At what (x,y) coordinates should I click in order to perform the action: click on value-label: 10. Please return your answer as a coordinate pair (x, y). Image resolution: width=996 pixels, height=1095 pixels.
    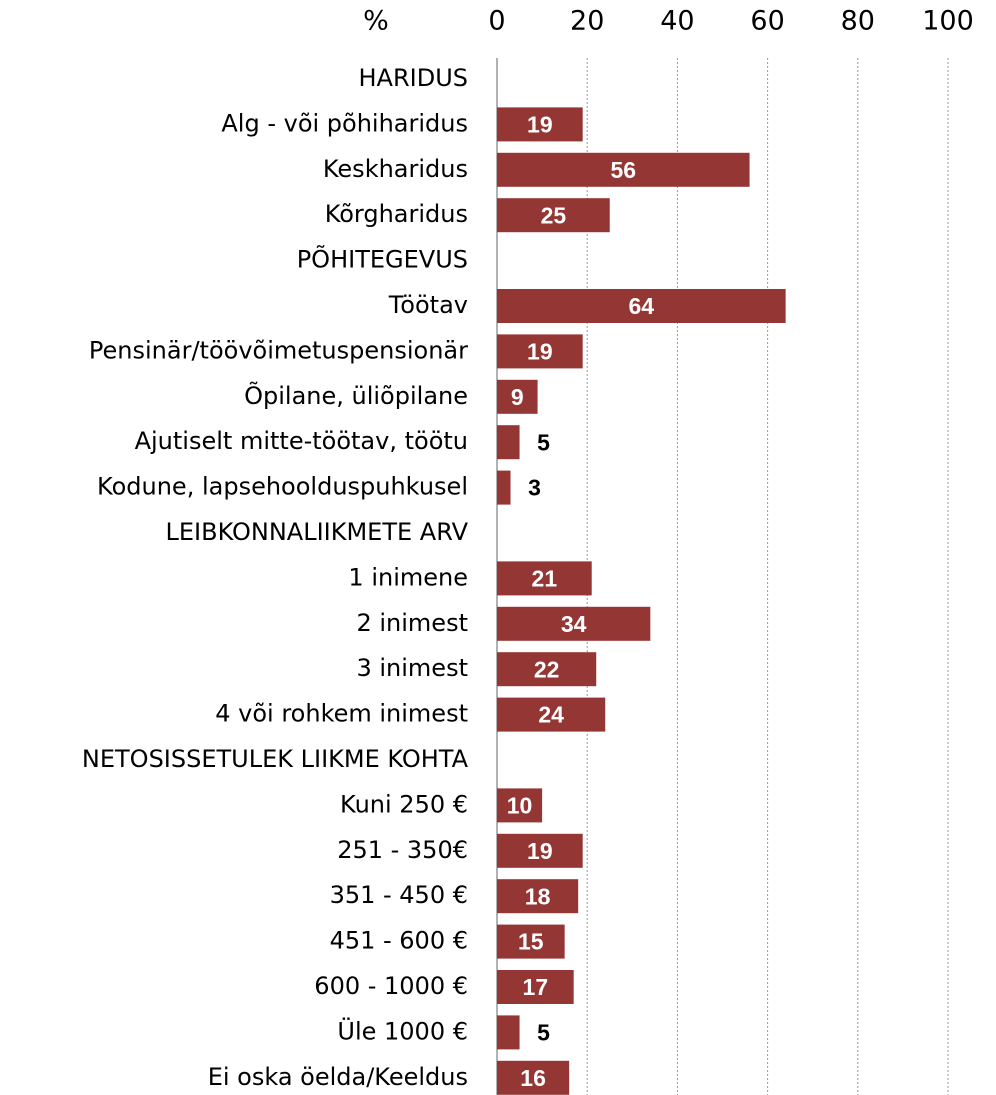
    Looking at the image, I should click on (520, 805).